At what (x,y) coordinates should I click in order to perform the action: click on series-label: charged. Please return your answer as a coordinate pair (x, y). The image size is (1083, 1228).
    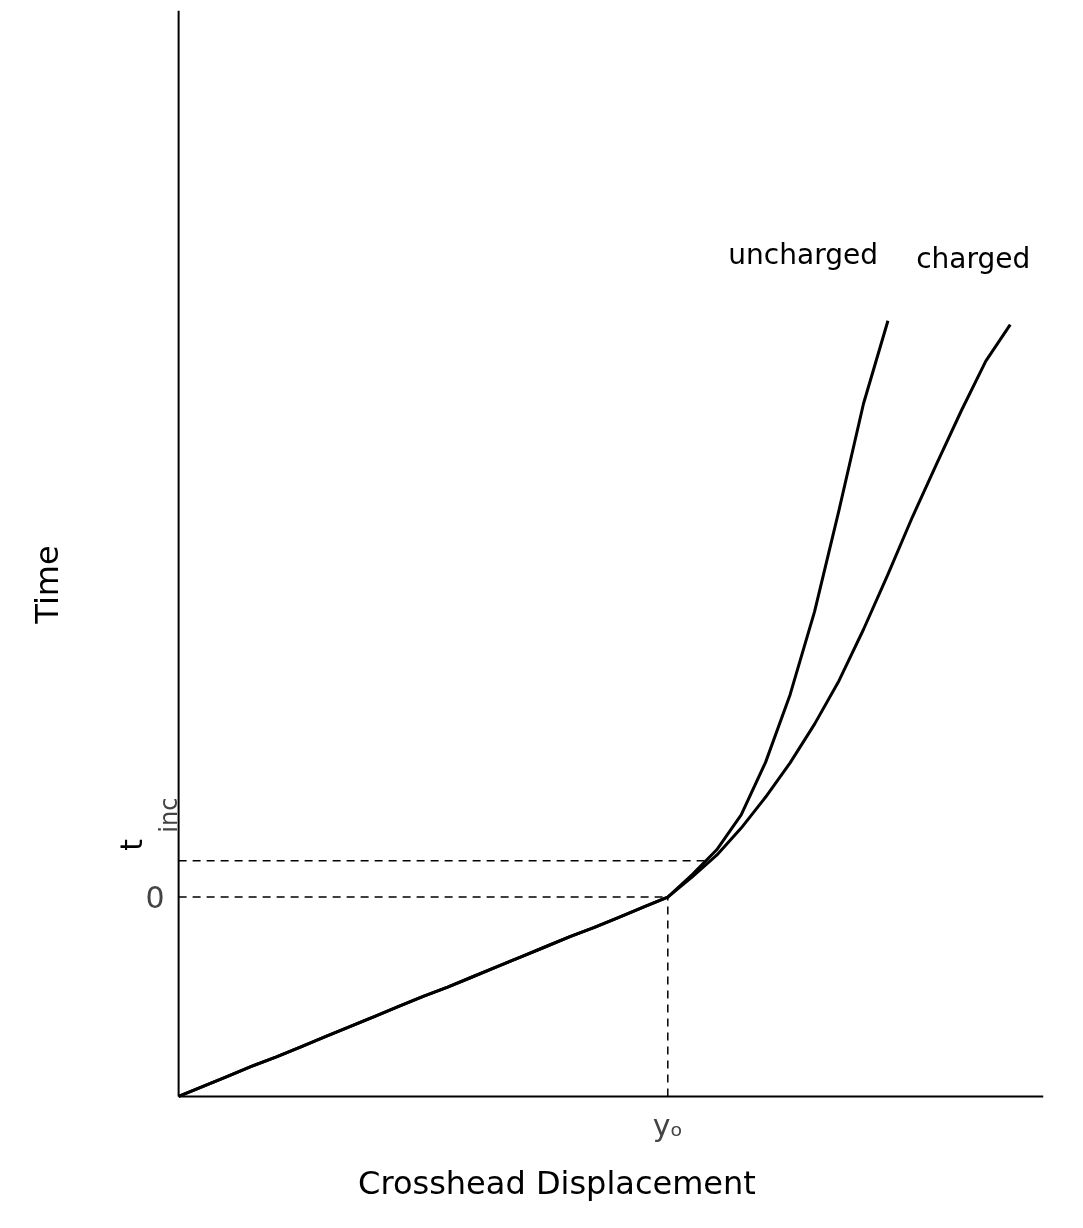
    Looking at the image, I should click on (973, 258).